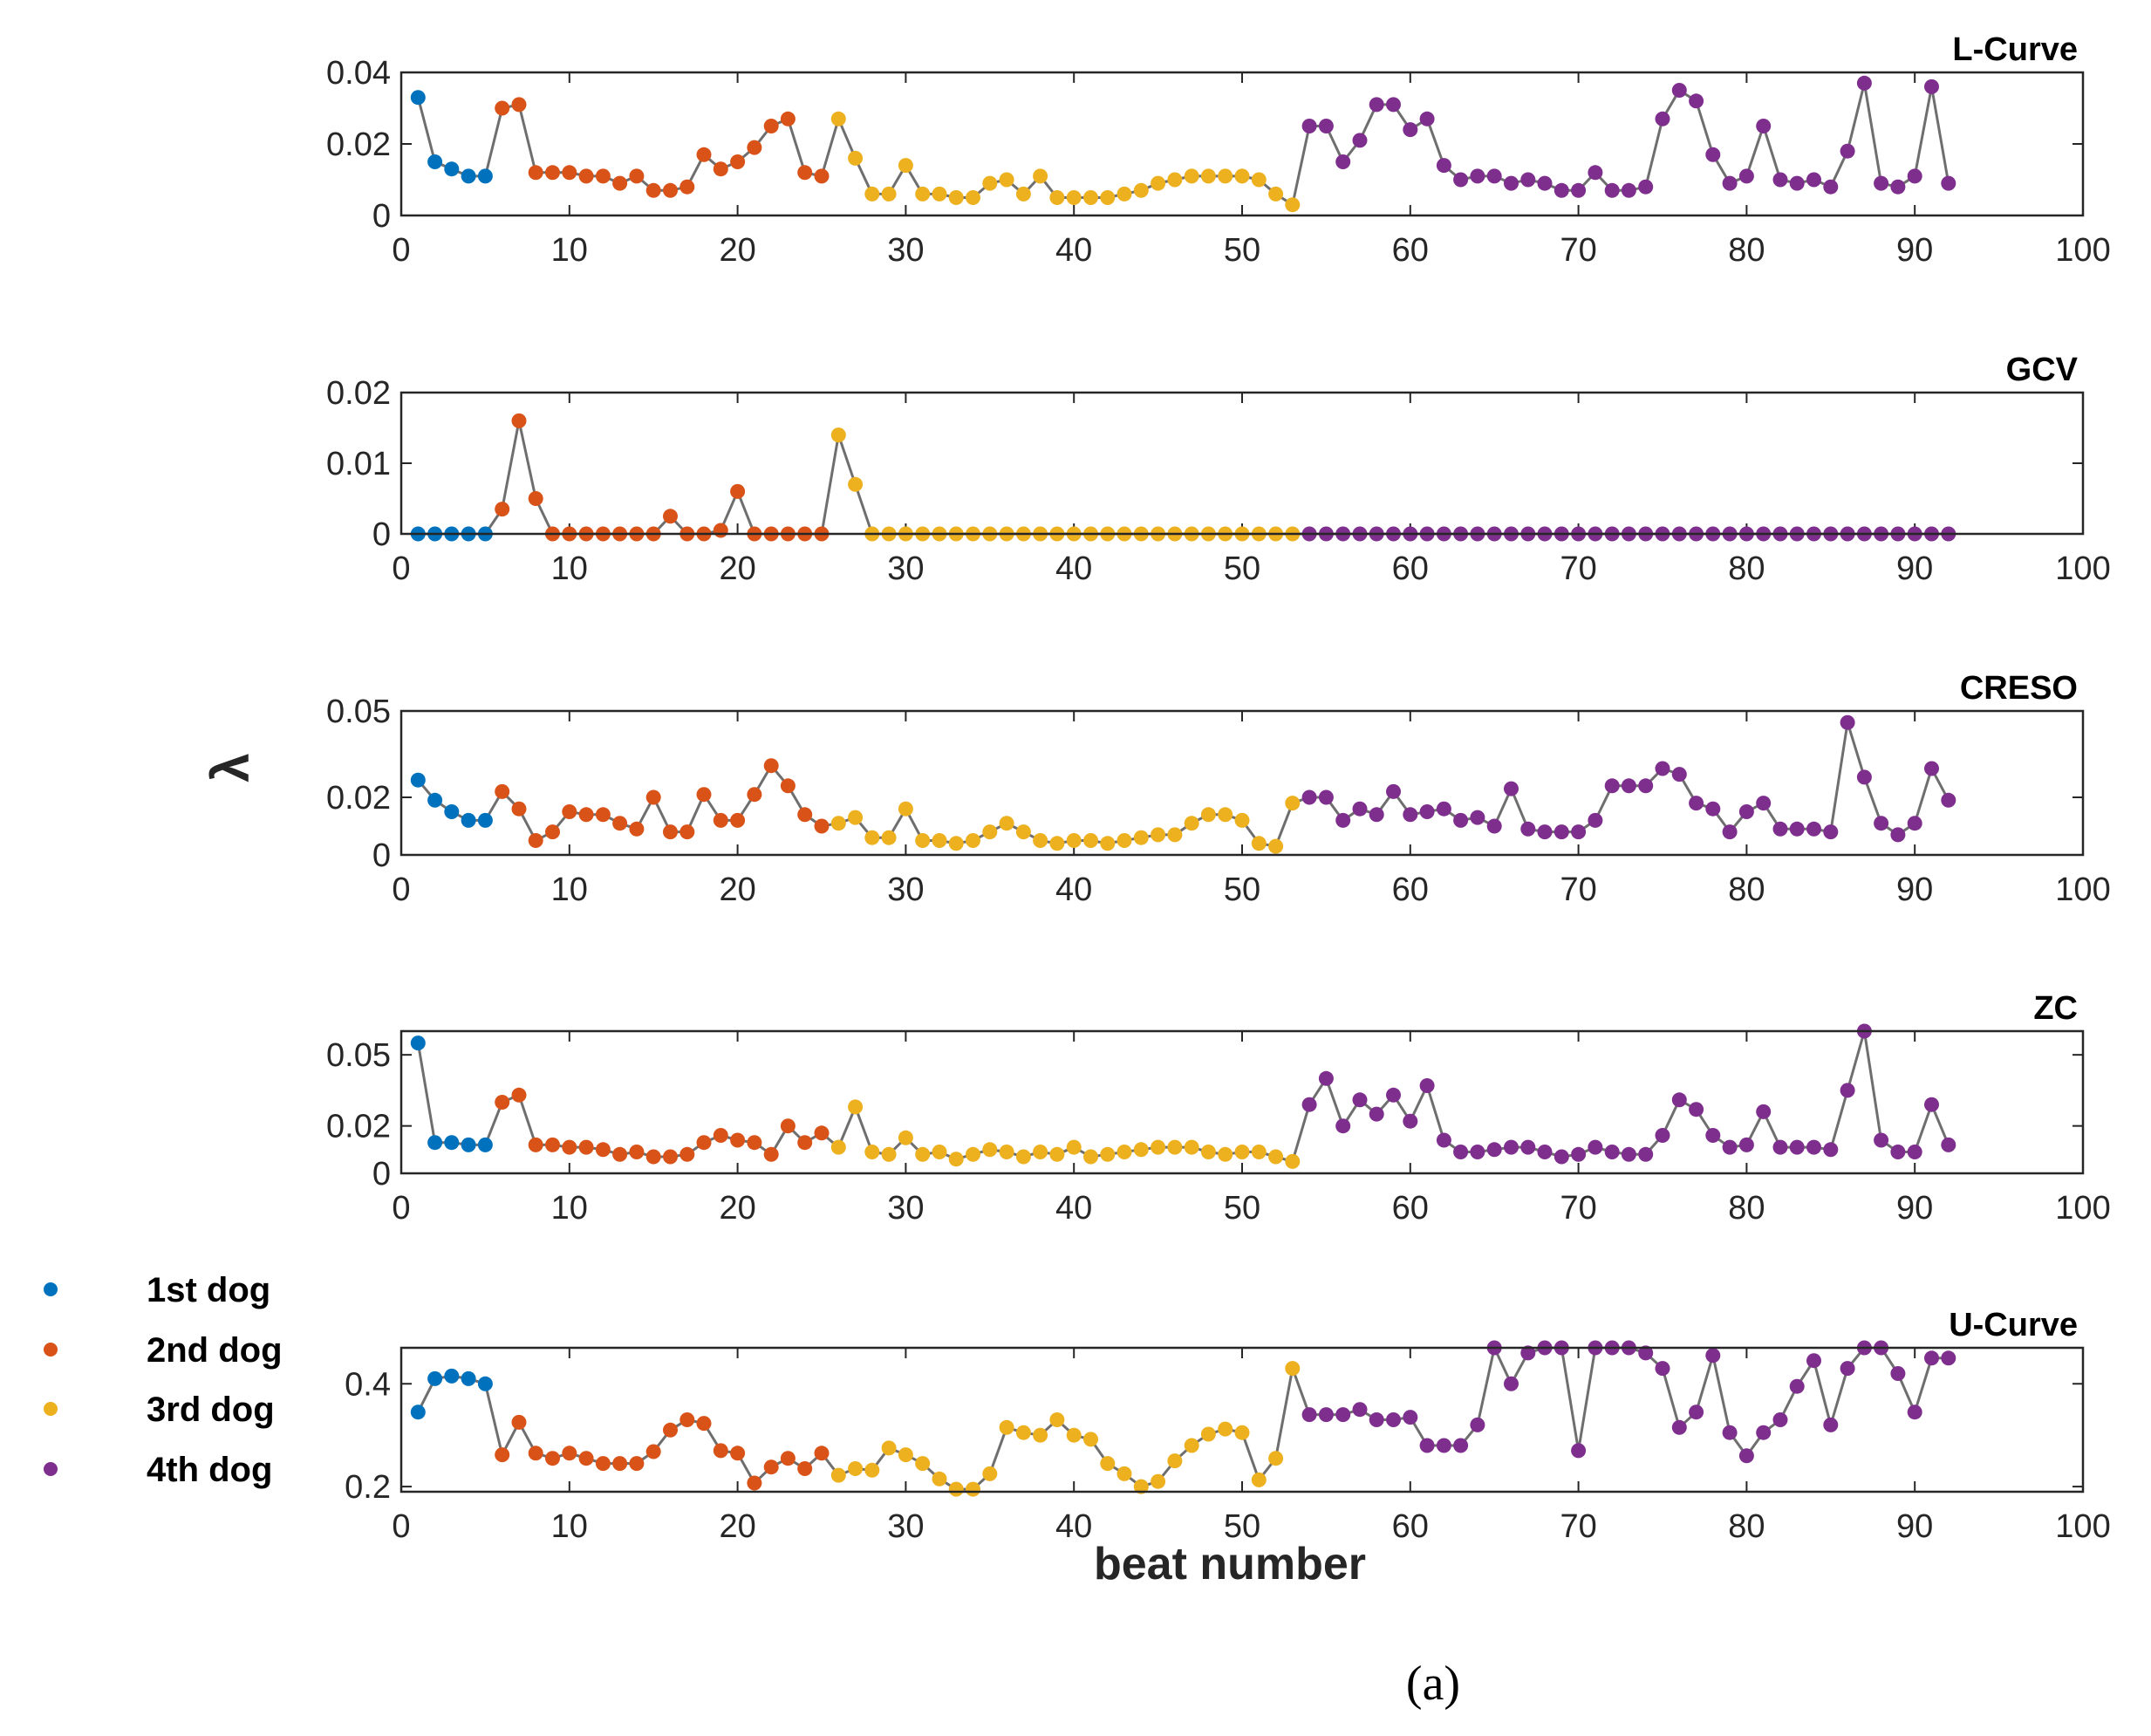 Image resolution: width=2151 pixels, height=1736 pixels. Describe the element at coordinates (1183, 1097) in the screenshot. I see `series-line` at that location.